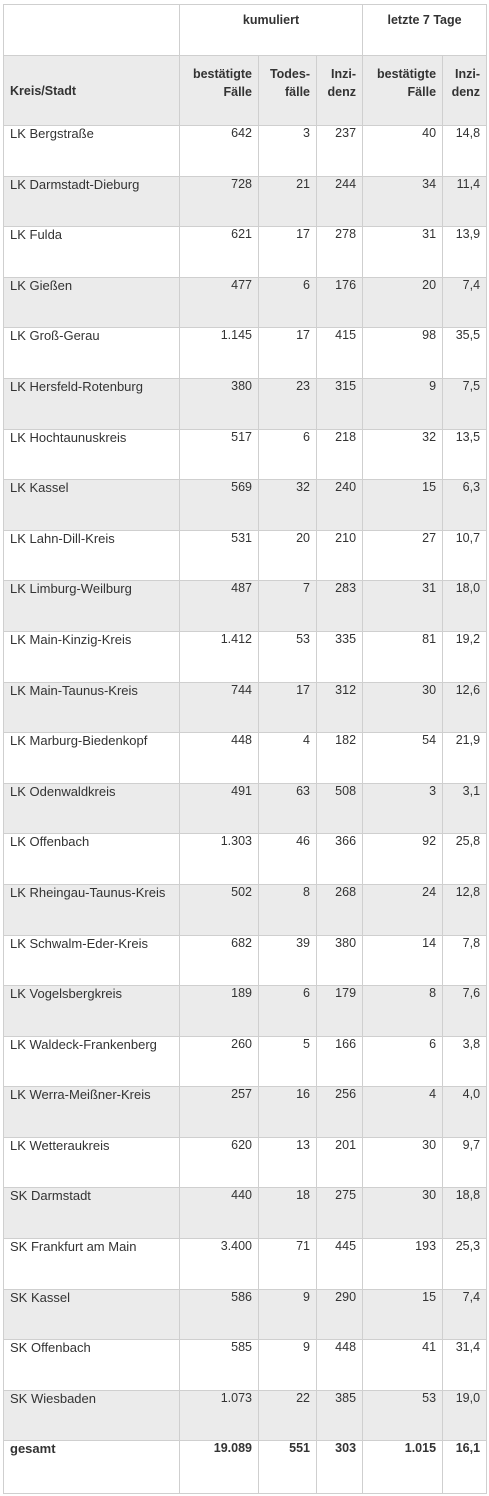 This screenshot has height=1496, width=489. What do you see at coordinates (219, 1467) in the screenshot?
I see `cell-confirmed: 19.089` at bounding box center [219, 1467].